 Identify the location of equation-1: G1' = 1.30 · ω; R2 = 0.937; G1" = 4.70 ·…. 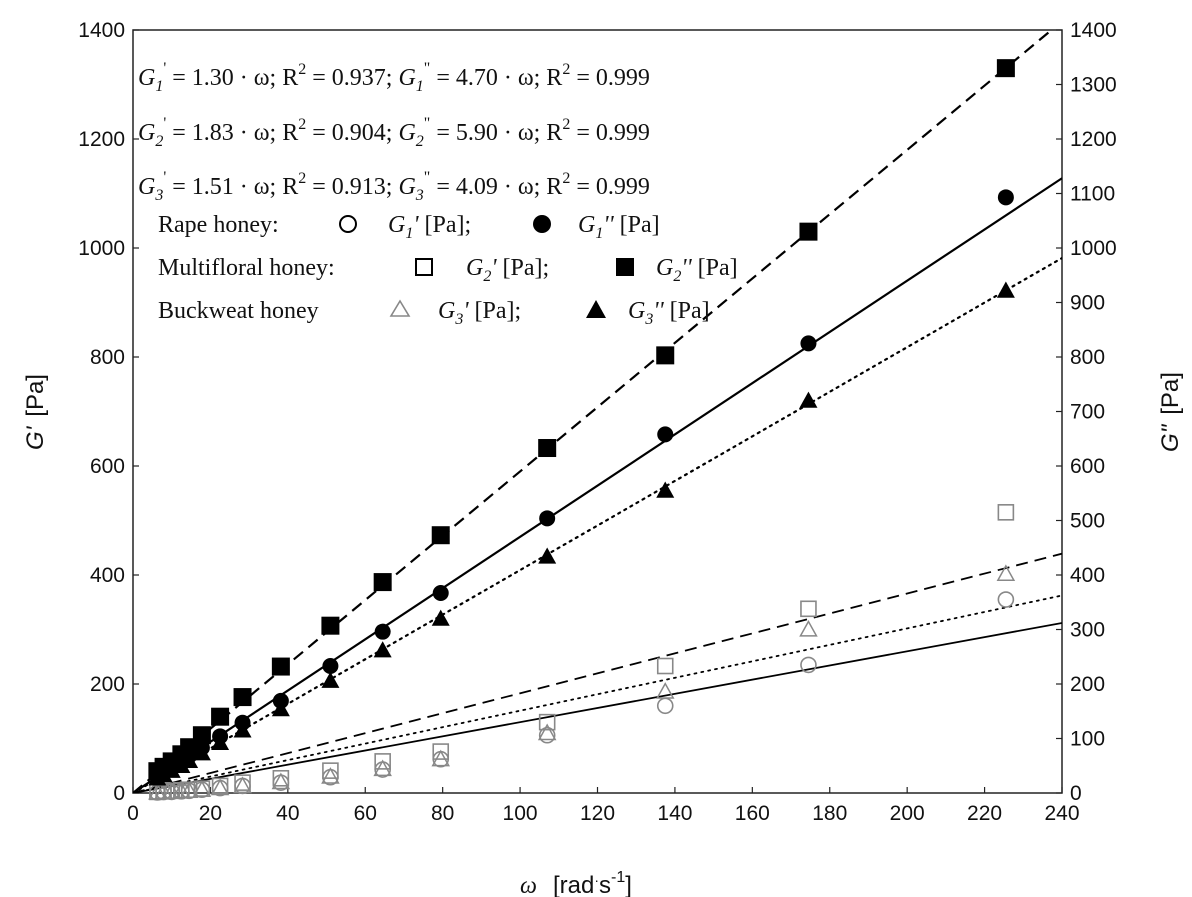
(394, 77).